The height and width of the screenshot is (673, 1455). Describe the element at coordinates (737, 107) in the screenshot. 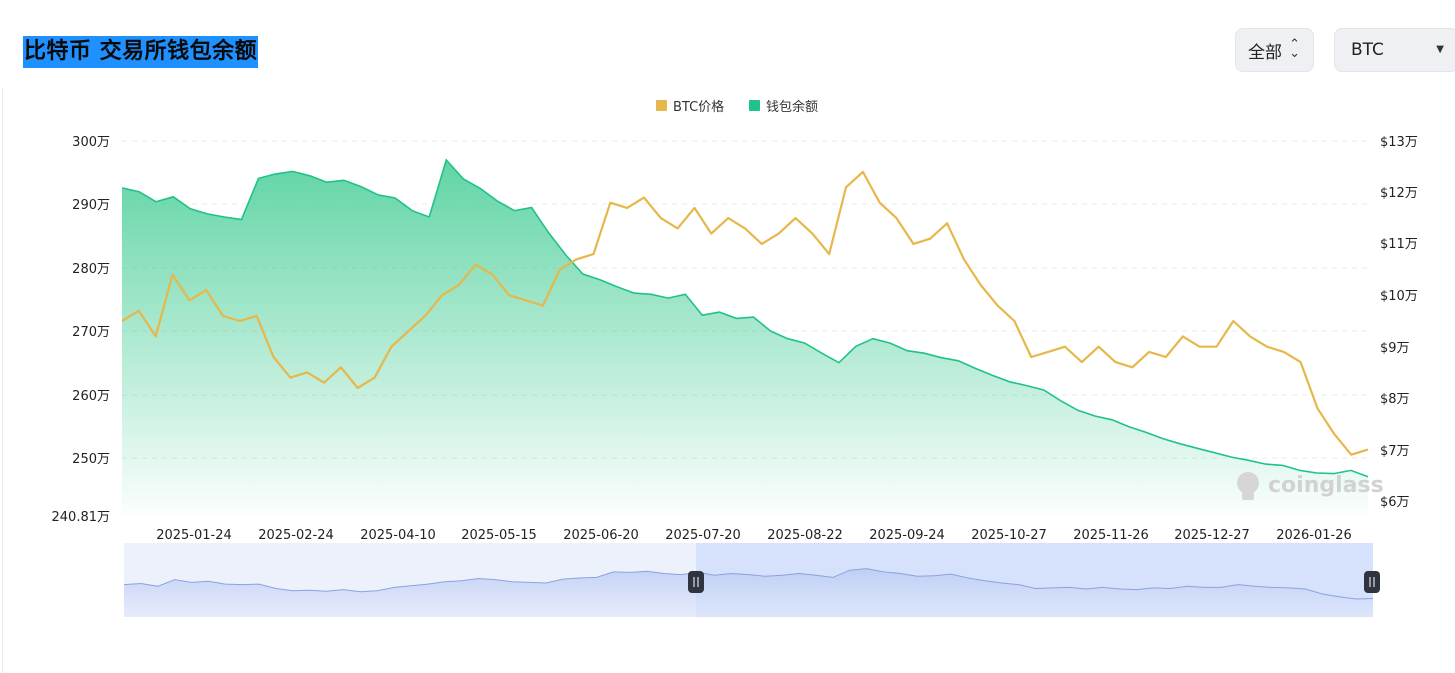

I see `chart-legend: BTC价格 钱包余额` at that location.